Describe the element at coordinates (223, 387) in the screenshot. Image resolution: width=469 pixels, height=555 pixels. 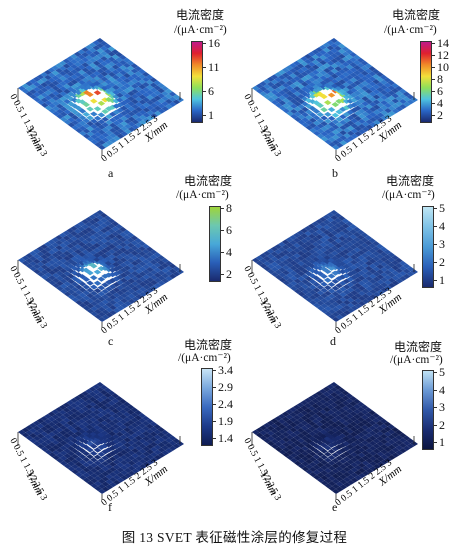
I see `colorbar-tick: 2.9` at that location.